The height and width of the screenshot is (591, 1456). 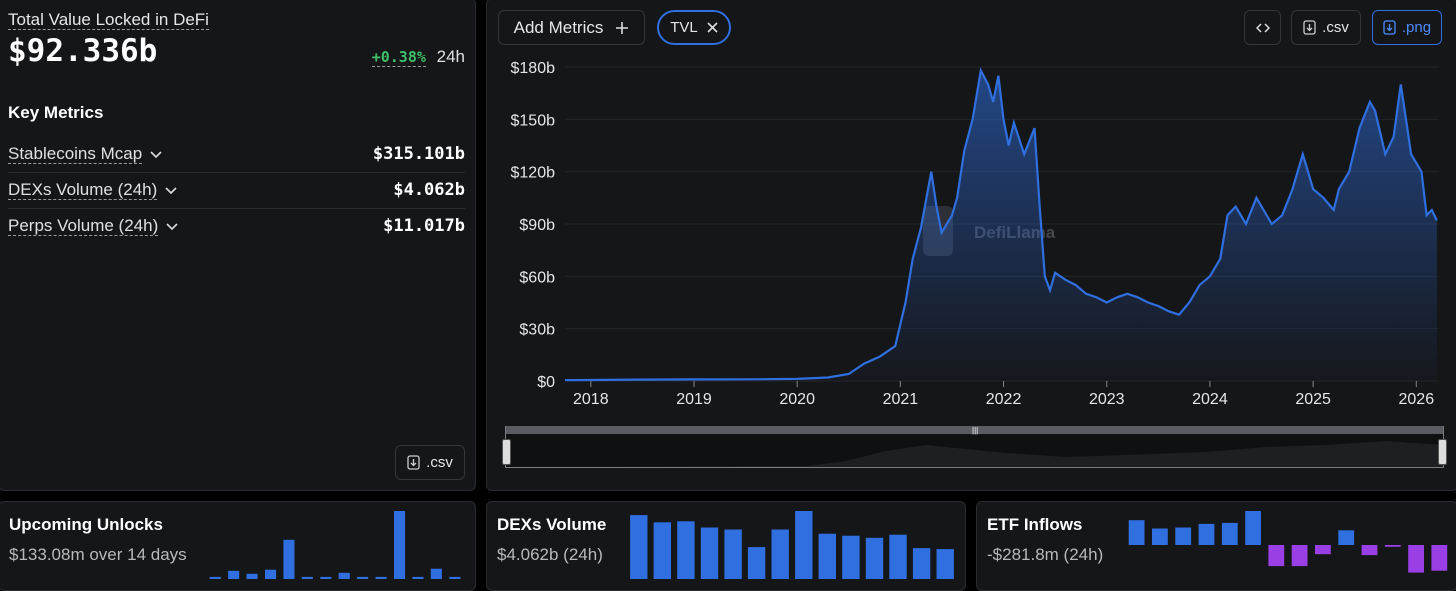 What do you see at coordinates (418, 154) in the screenshot?
I see `metric-value-stablecoins: $315.101b` at bounding box center [418, 154].